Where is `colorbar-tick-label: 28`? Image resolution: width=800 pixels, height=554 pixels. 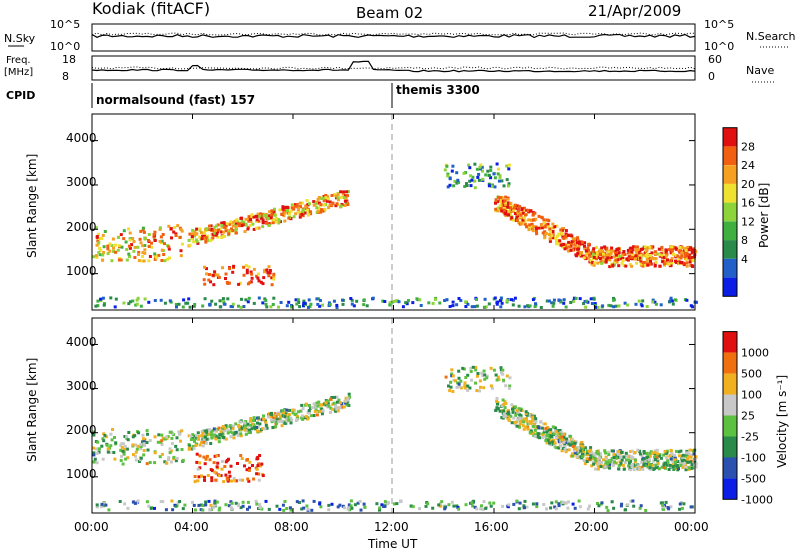
colorbar-tick-label: 28 is located at coordinates (748, 146).